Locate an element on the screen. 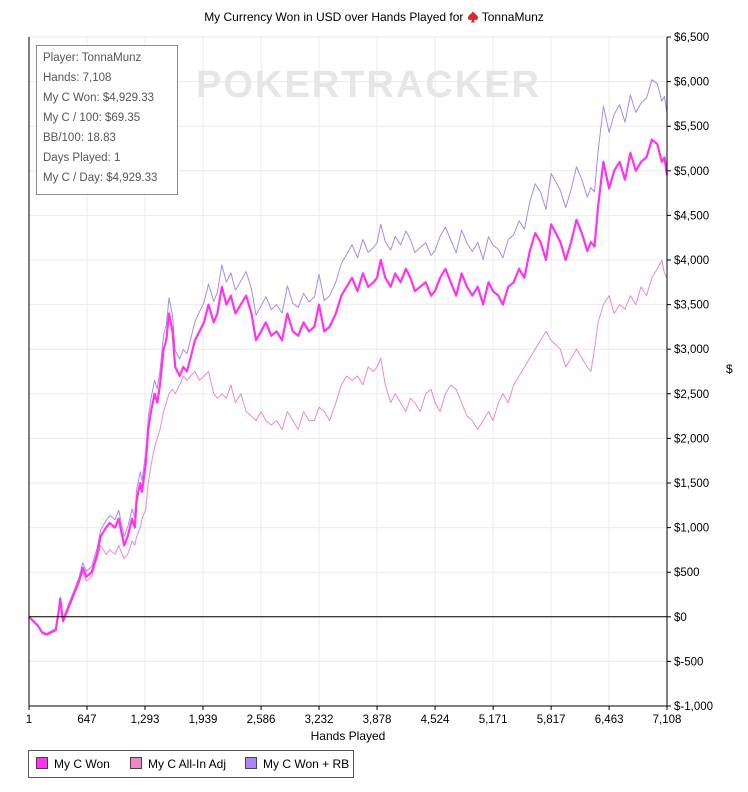 The height and width of the screenshot is (792, 748). y-tick-label: $5,500 is located at coordinates (691, 127).